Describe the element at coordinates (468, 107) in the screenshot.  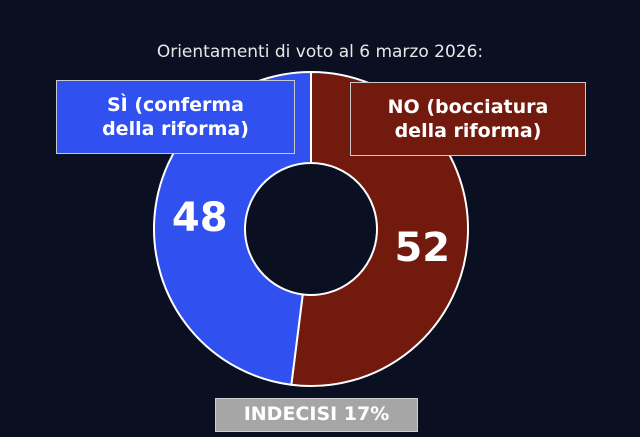
I see `legend-no-line1: NO (bocciatura` at that location.